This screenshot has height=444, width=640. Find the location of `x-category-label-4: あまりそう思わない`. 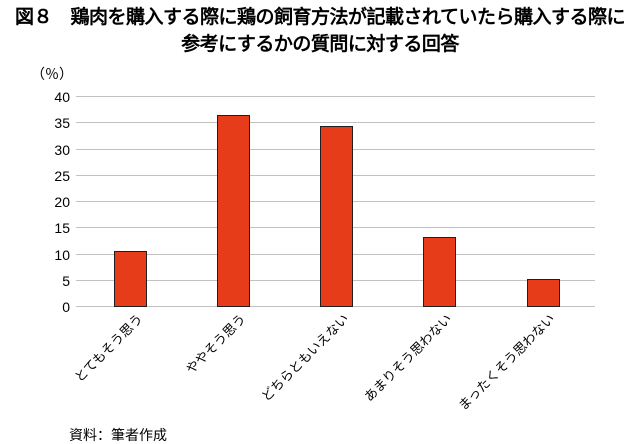

x-category-label-4: あまりそう思わない is located at coordinates (408, 358).